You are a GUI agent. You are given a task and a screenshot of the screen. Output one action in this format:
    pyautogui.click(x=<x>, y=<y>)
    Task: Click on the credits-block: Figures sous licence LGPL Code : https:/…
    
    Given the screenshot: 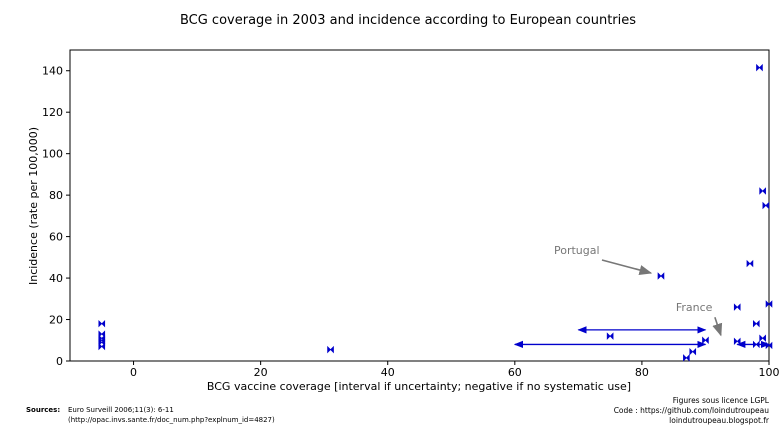 What is the action you would take?
    pyautogui.click(x=691, y=411)
    